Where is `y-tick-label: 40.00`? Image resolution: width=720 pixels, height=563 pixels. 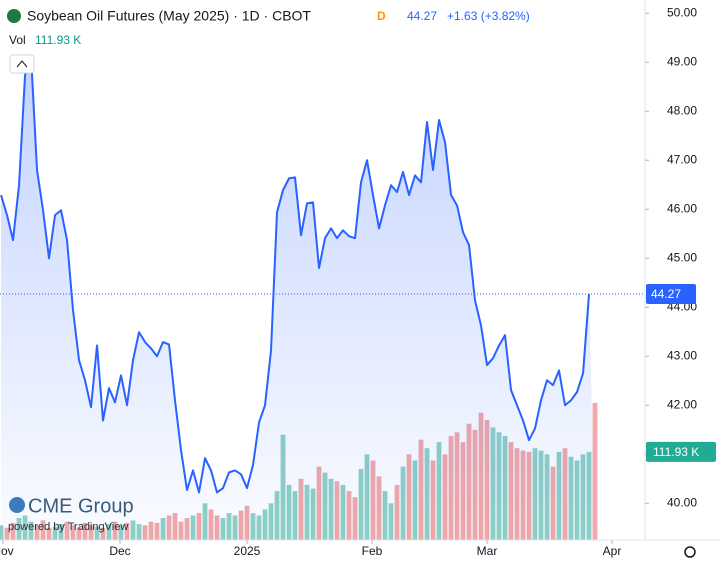
y-tick-label: 40.00 is located at coordinates (682, 502).